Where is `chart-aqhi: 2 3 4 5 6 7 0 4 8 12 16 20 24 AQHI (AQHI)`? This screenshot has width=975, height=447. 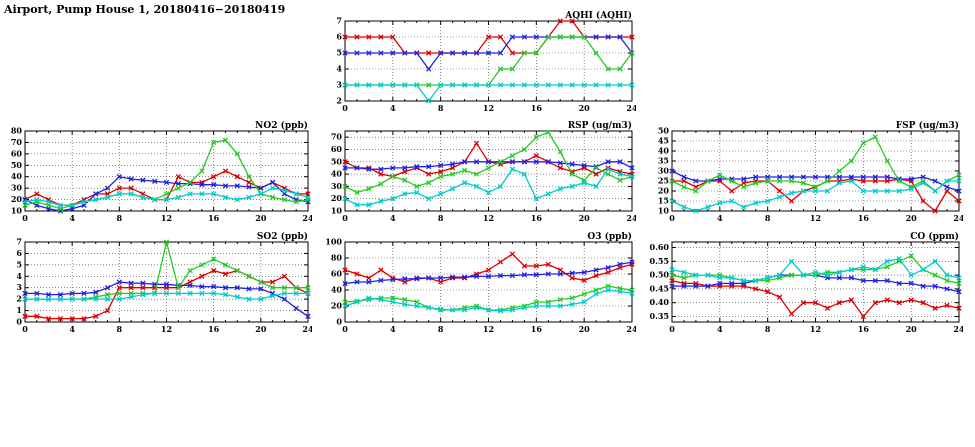 chart-aqhi: 2 3 4 5 6 7 0 4 8 12 16 20 24 AQHI (AQHI) is located at coordinates (479, 63).